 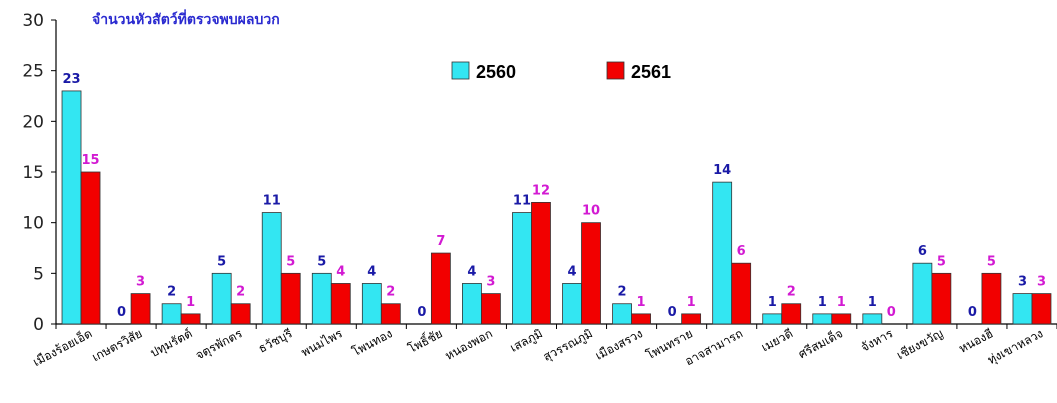 I want to click on category-label: หนองพอก, so click(x=469, y=344).